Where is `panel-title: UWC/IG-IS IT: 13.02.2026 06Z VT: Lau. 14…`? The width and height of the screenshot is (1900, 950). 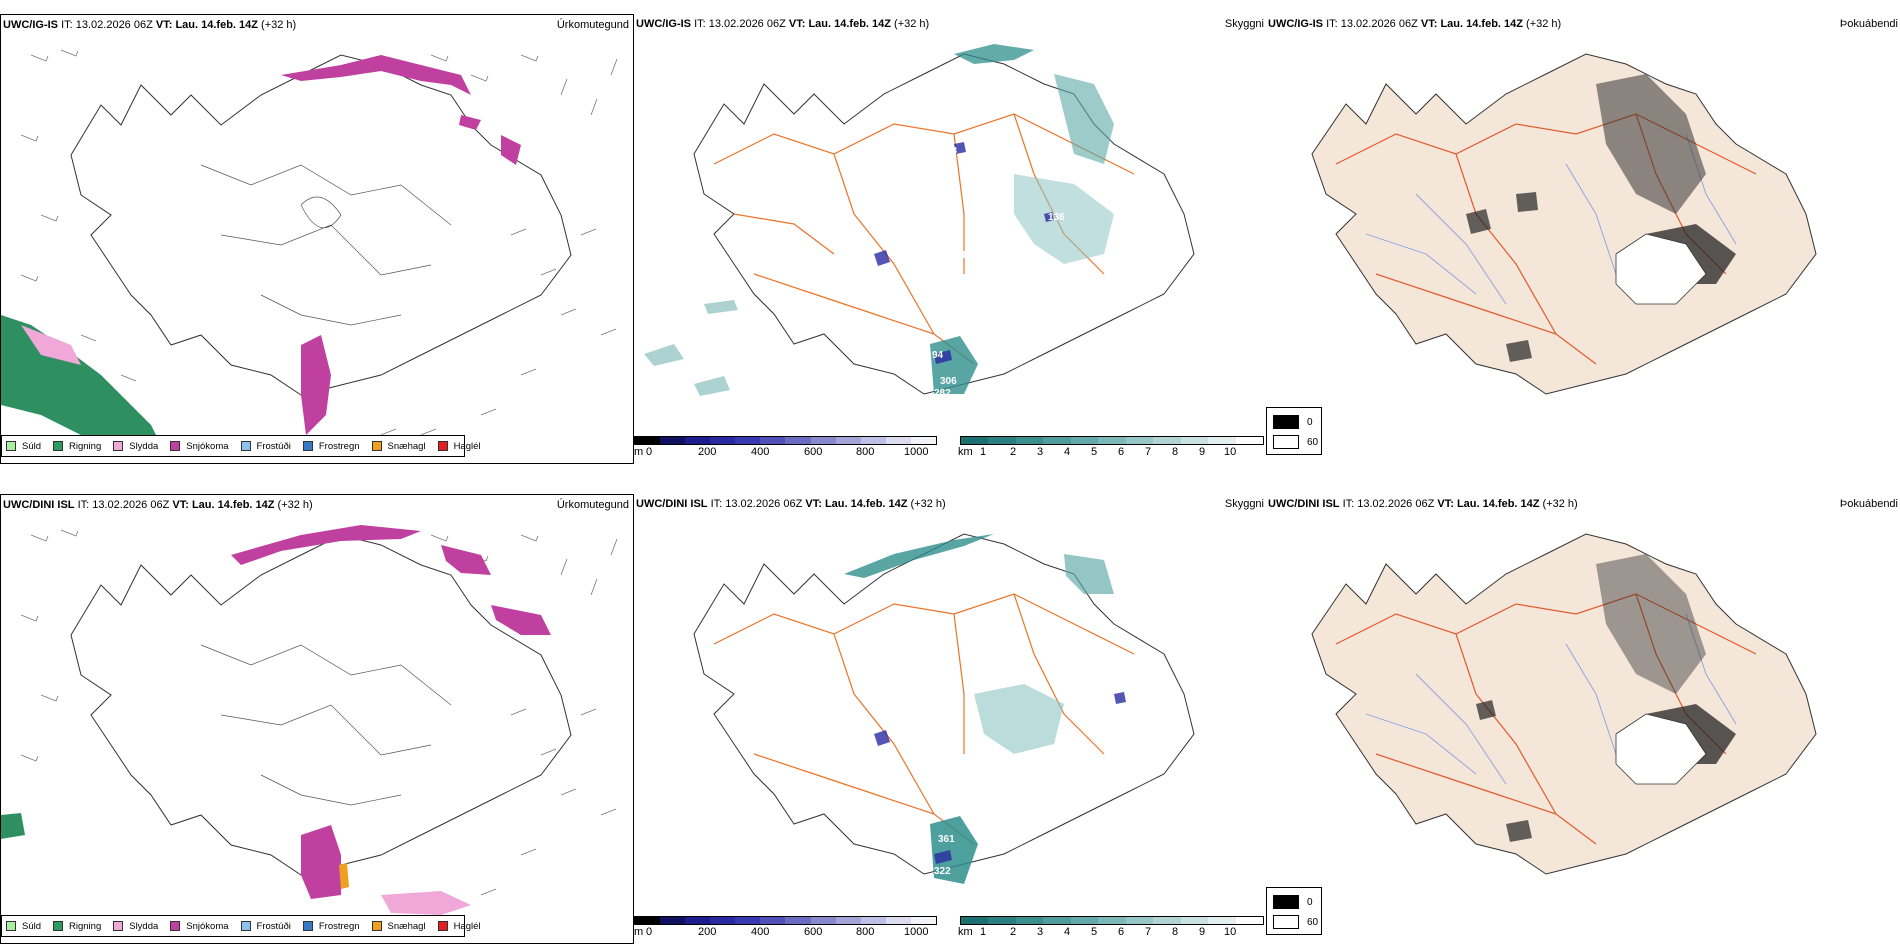
panel-title: UWC/IG-IS IT: 13.02.2026 06Z VT: Lau. 14… is located at coordinates (782, 24).